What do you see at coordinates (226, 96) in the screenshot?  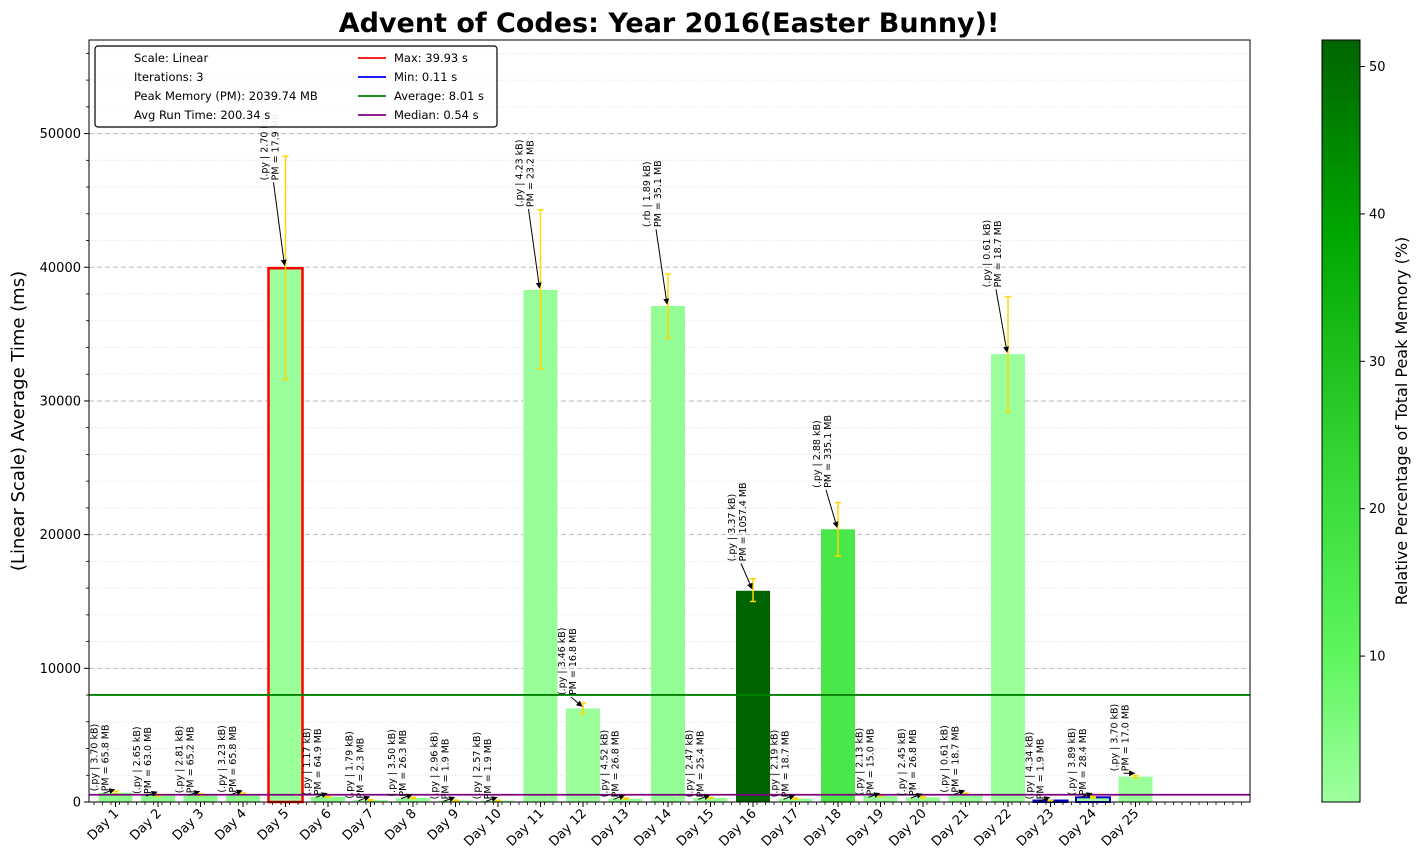 I see `legend-info-text: Peak Memory (PM): 2039.74 MB` at bounding box center [226, 96].